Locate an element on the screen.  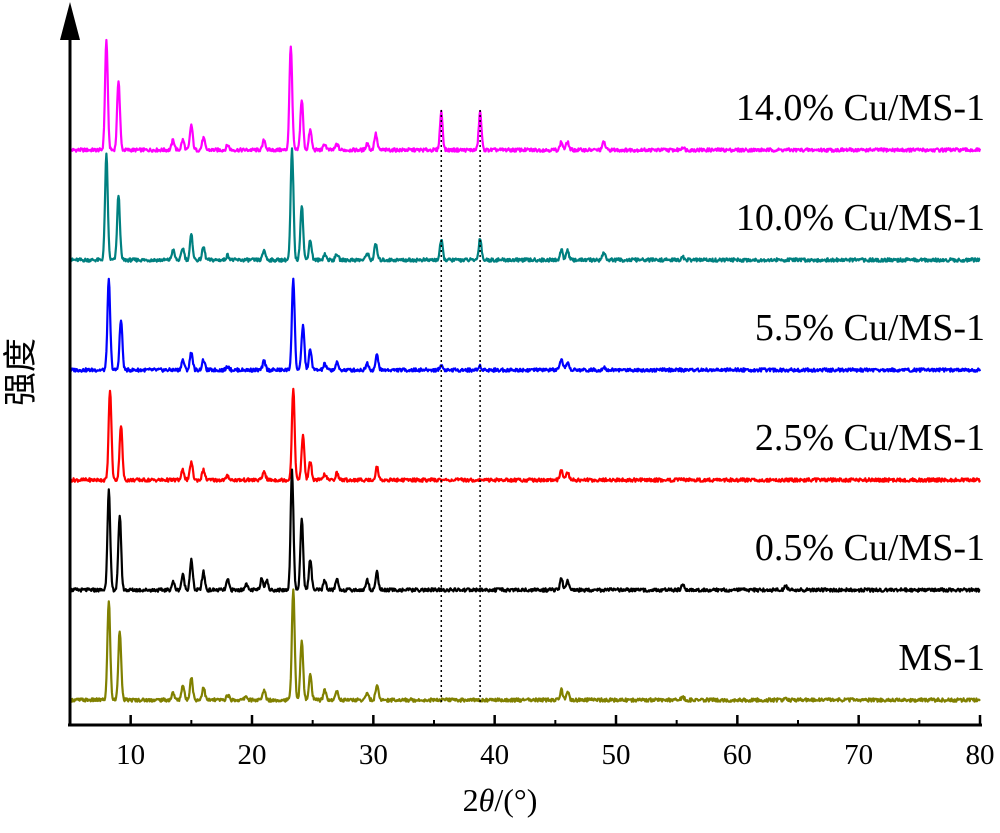
x-tick-label: 20 is located at coordinates (252, 755).